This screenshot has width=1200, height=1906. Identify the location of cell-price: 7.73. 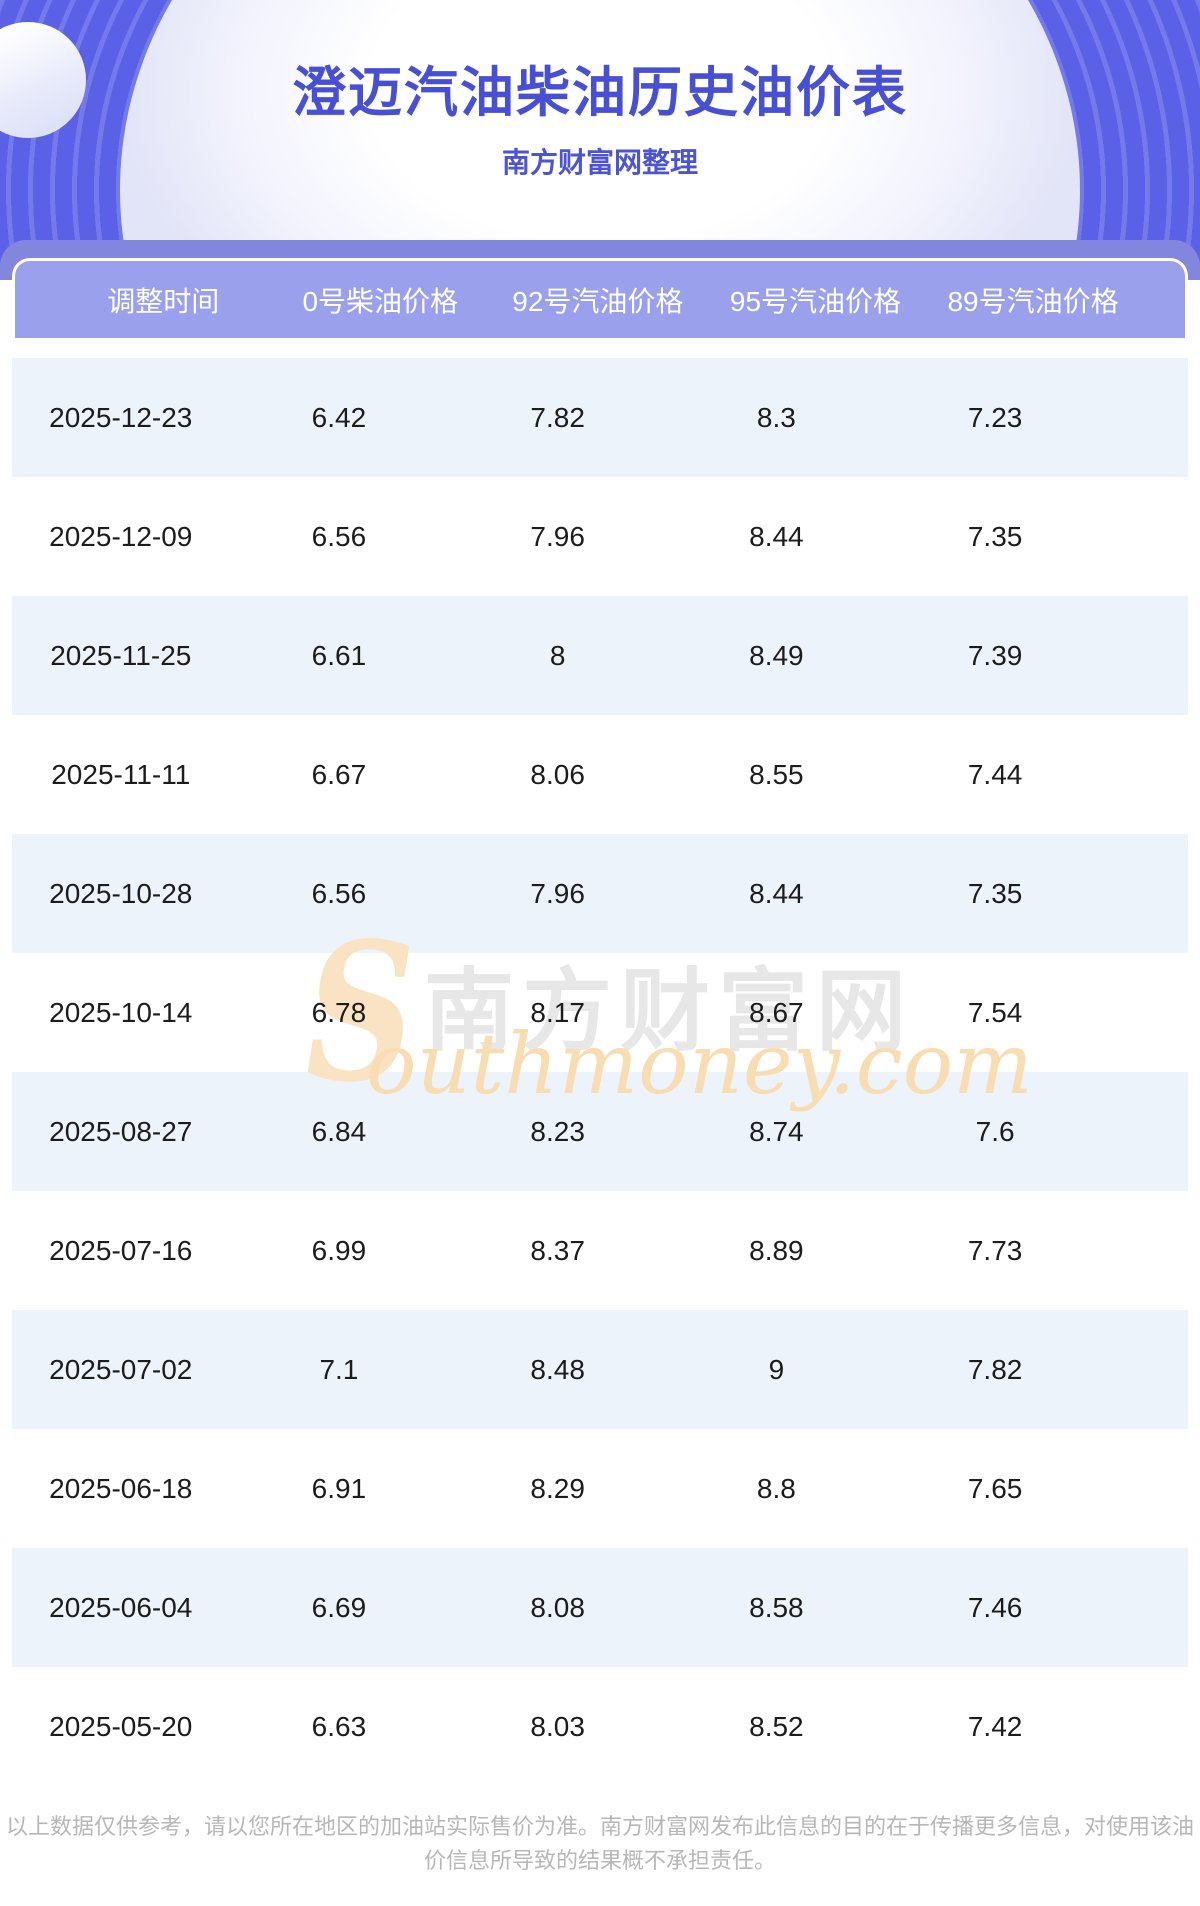
(995, 1250).